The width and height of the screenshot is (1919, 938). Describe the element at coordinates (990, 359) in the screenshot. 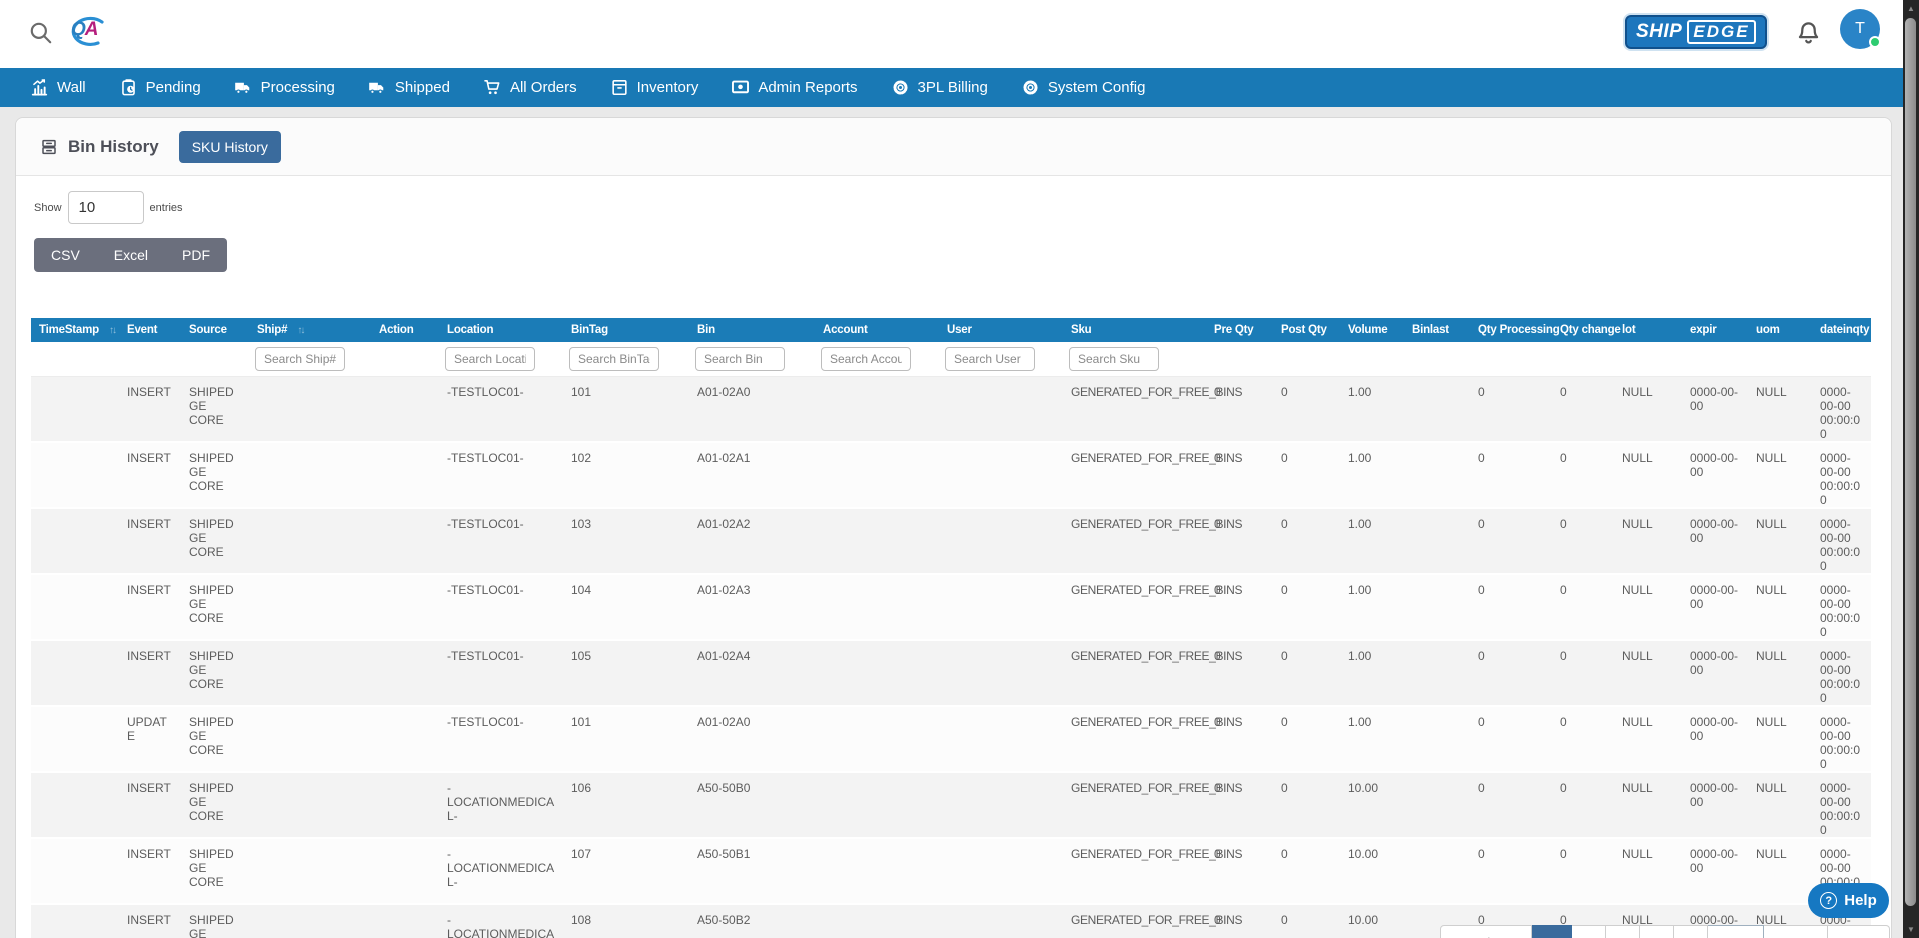

I see `search-user-input` at that location.